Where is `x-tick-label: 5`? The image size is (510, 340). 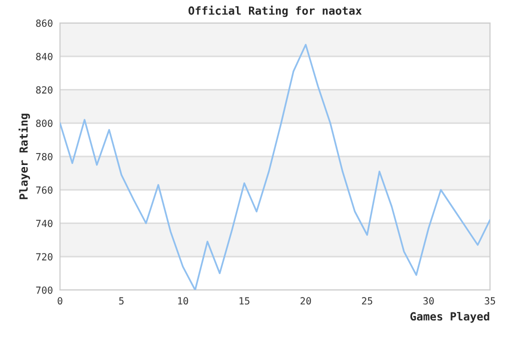 x-tick-label: 5 is located at coordinates (121, 301).